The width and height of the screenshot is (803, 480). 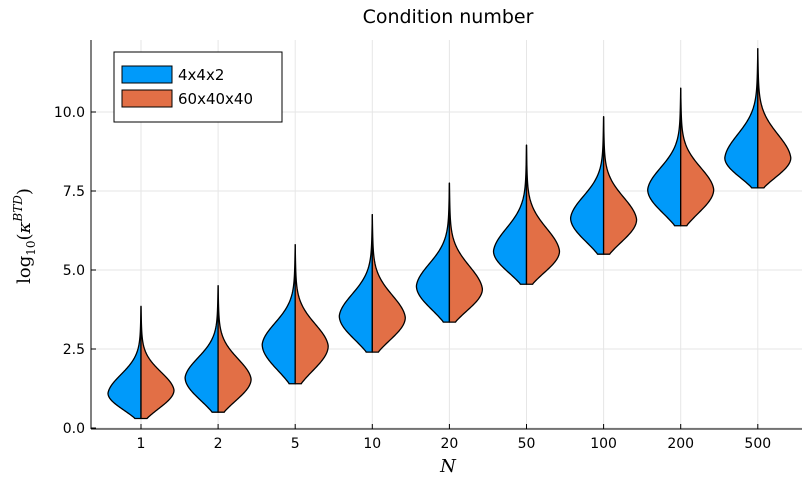 What do you see at coordinates (603, 444) in the screenshot?
I see `x-tick-label: 100` at bounding box center [603, 444].